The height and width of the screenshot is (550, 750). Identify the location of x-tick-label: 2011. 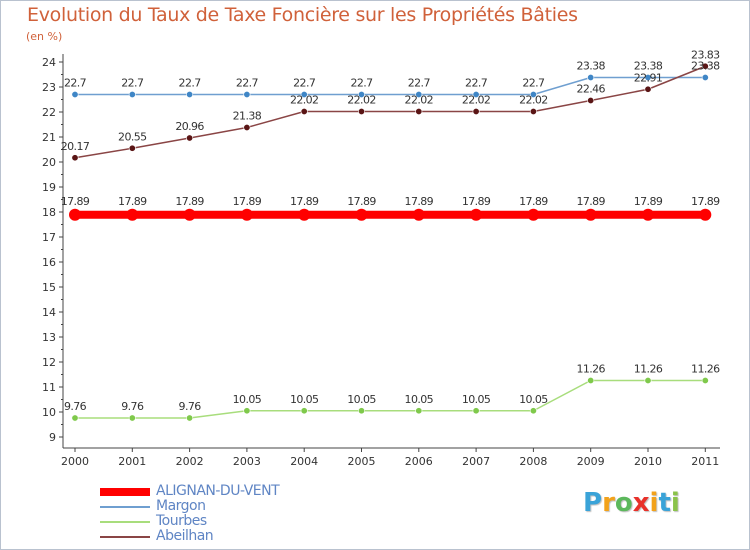
(705, 461).